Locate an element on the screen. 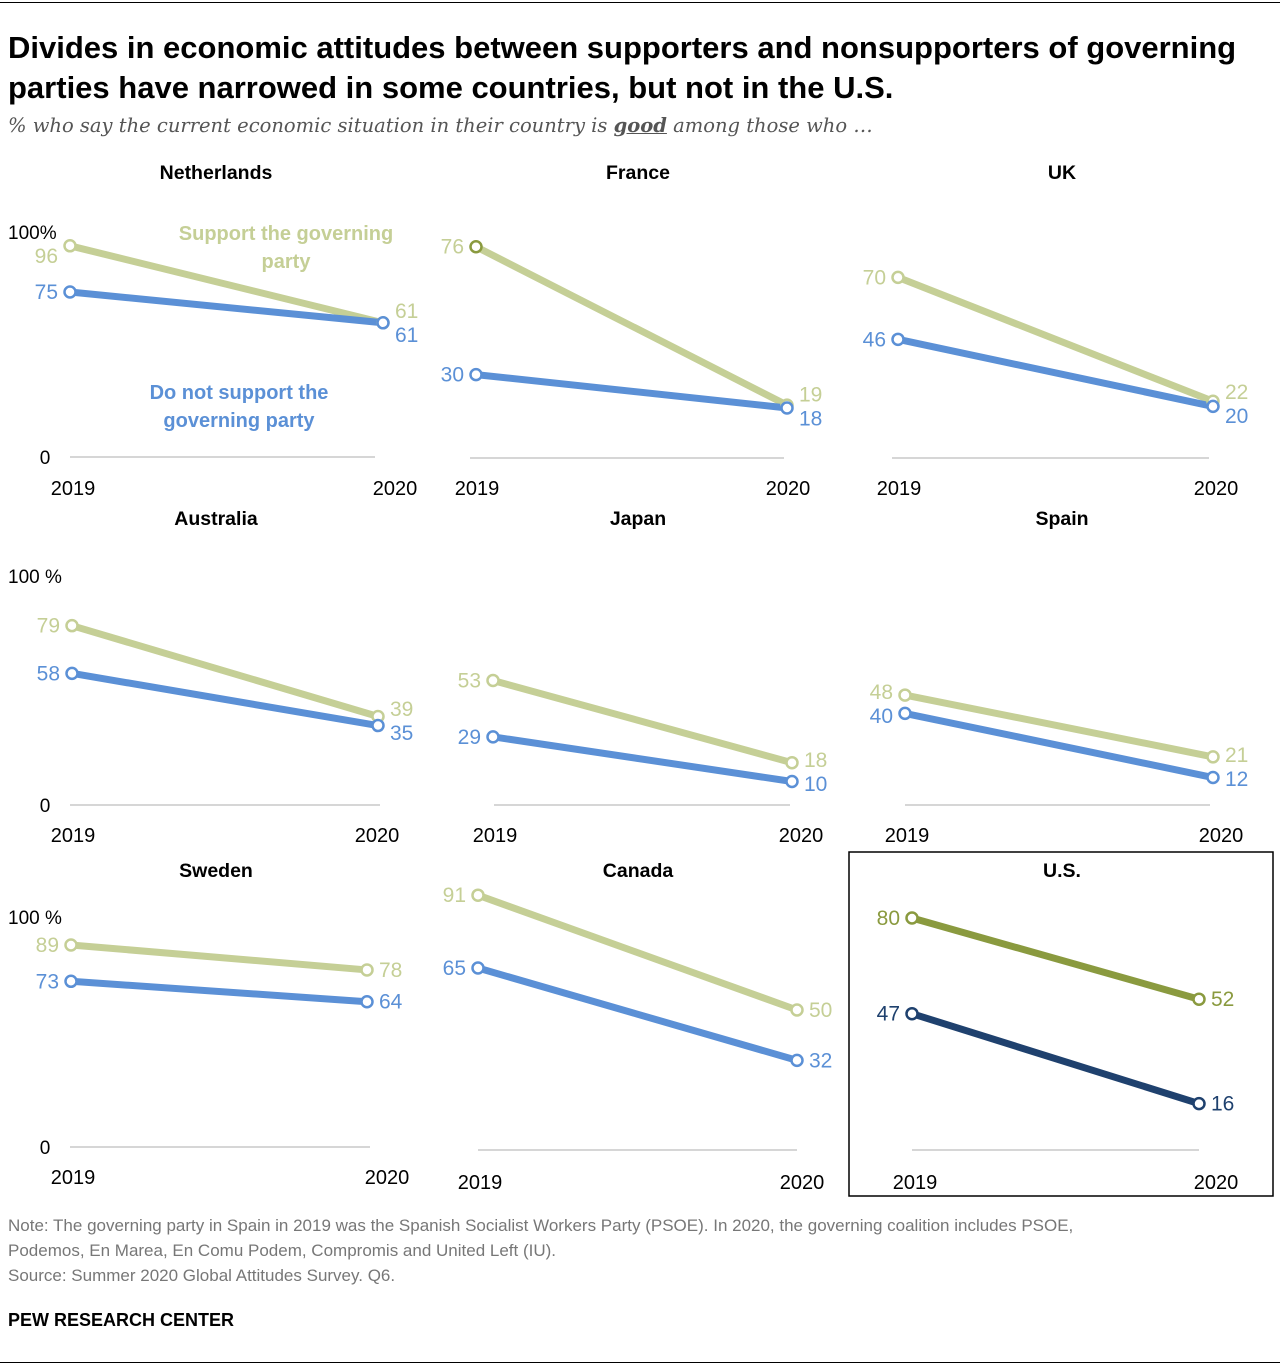  value-label-sweden-nonsupport-2020: 64 is located at coordinates (391, 1002).